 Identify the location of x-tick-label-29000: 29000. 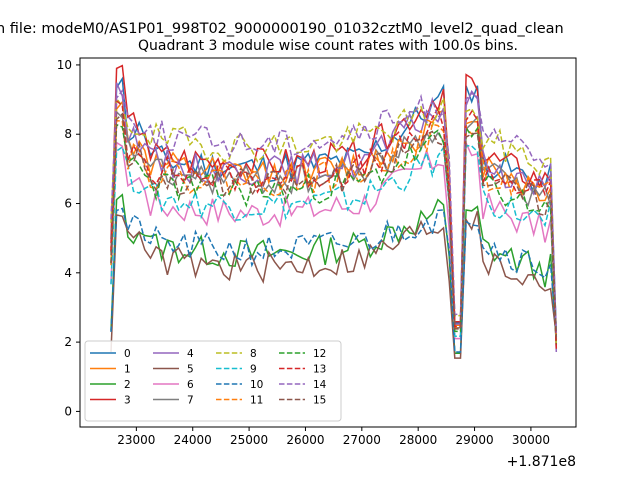
(474, 440).